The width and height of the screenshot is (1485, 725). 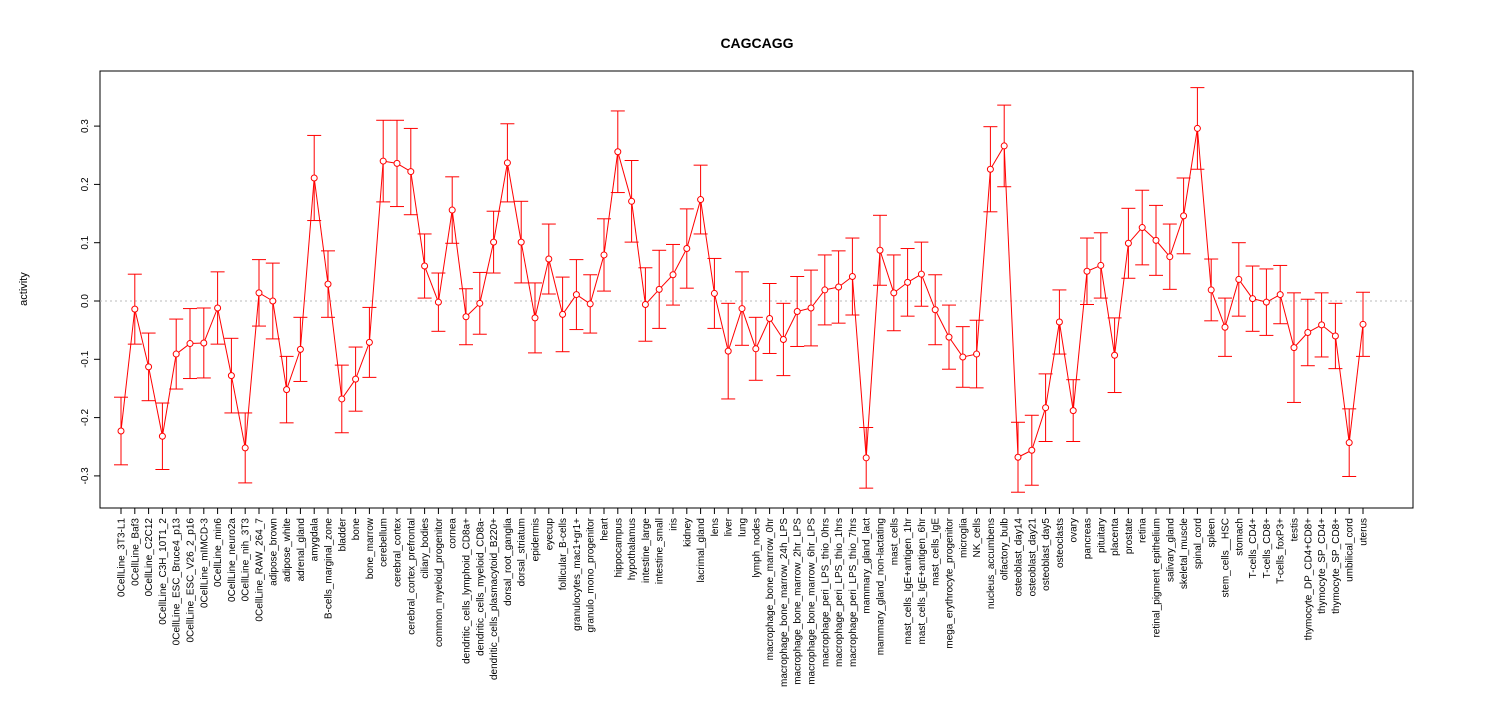 I want to click on x-tick-label: dorsal_striatum, so click(x=522, y=552).